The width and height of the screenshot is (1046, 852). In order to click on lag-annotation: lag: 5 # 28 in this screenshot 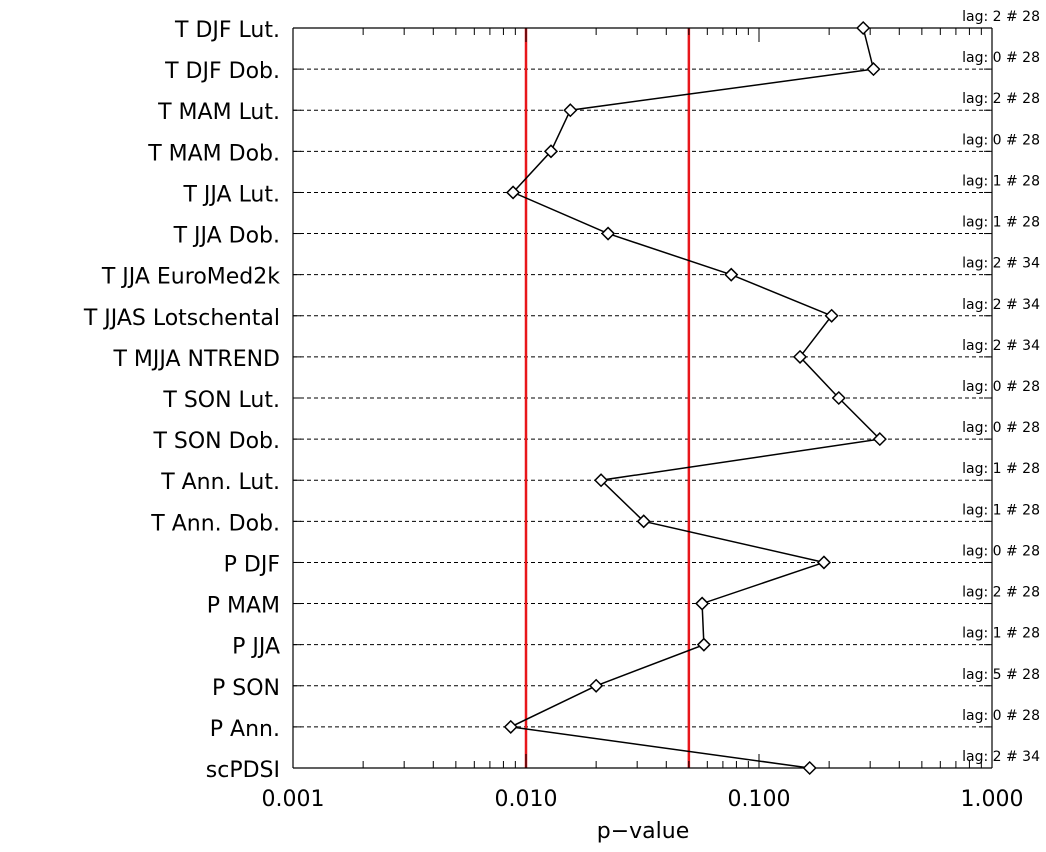, I will do `click(1001, 675)`.